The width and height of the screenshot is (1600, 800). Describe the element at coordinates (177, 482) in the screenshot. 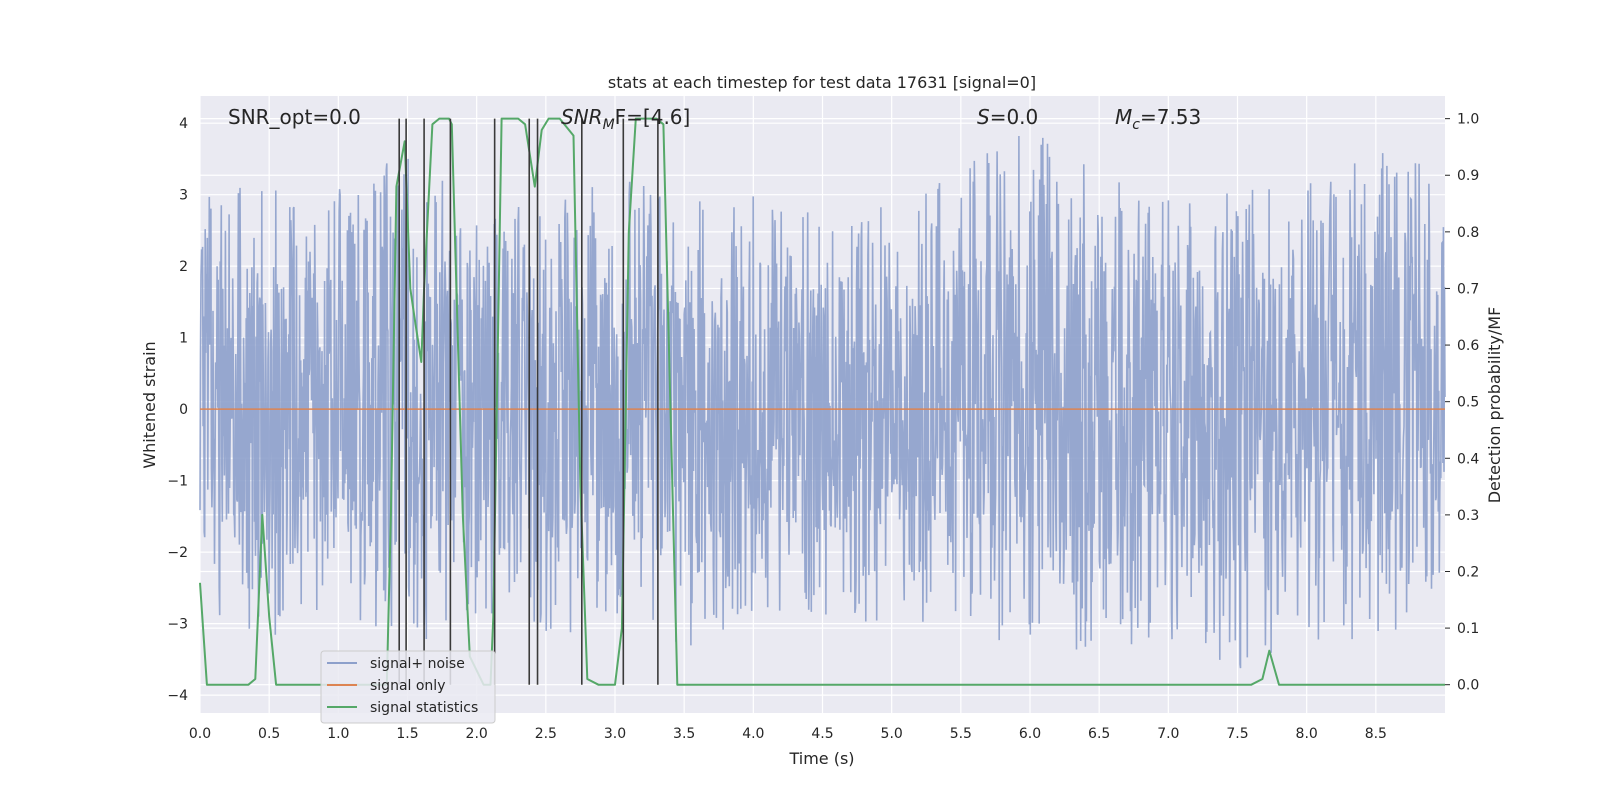

I see `y-tick-label: −1` at that location.